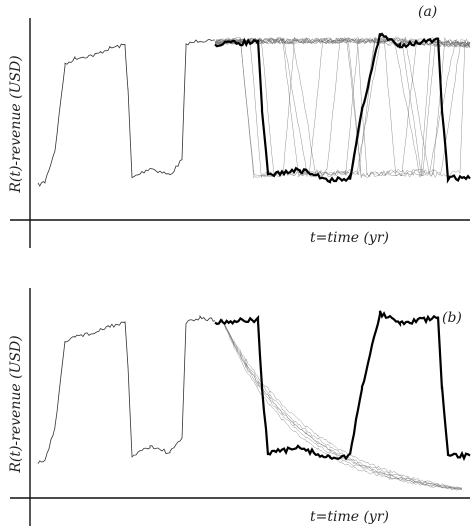 The image size is (474, 528). Describe the element at coordinates (452, 318) in the screenshot. I see `panel-label: (b)` at that location.